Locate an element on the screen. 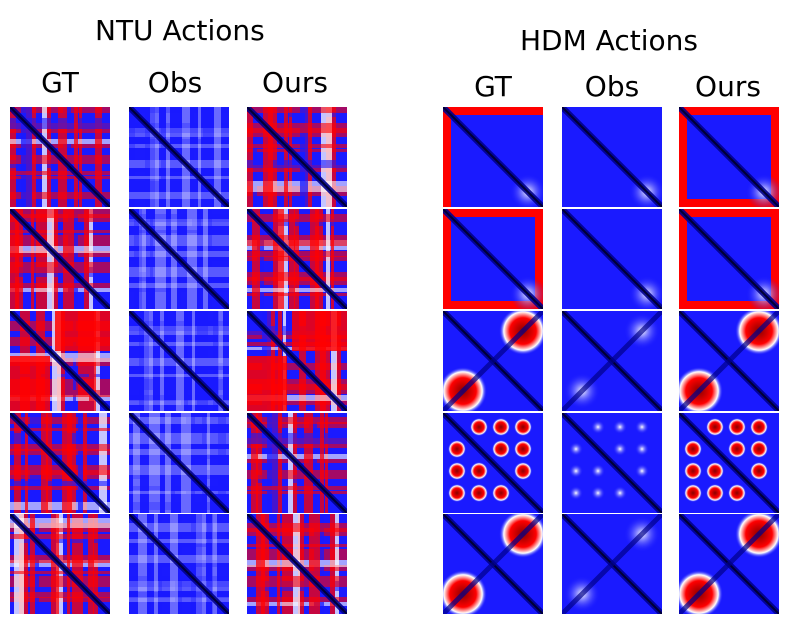  hdm-actions-title: HDM Actions is located at coordinates (609, 40).